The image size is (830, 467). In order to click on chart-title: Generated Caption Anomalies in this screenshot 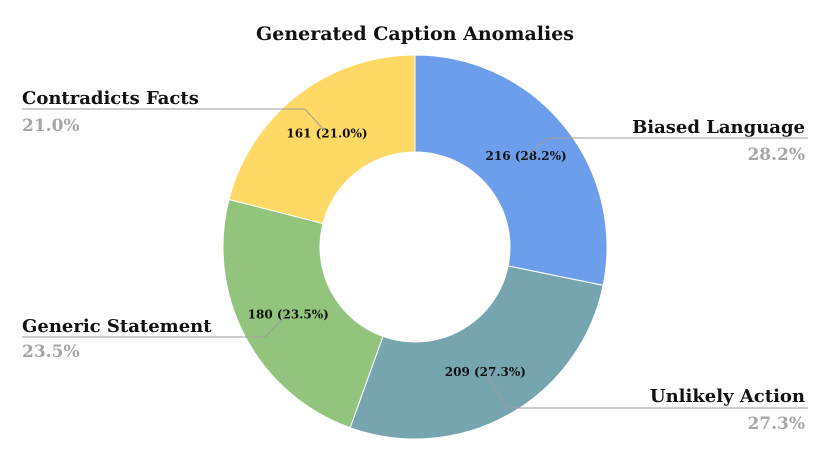, I will do `click(415, 34)`.